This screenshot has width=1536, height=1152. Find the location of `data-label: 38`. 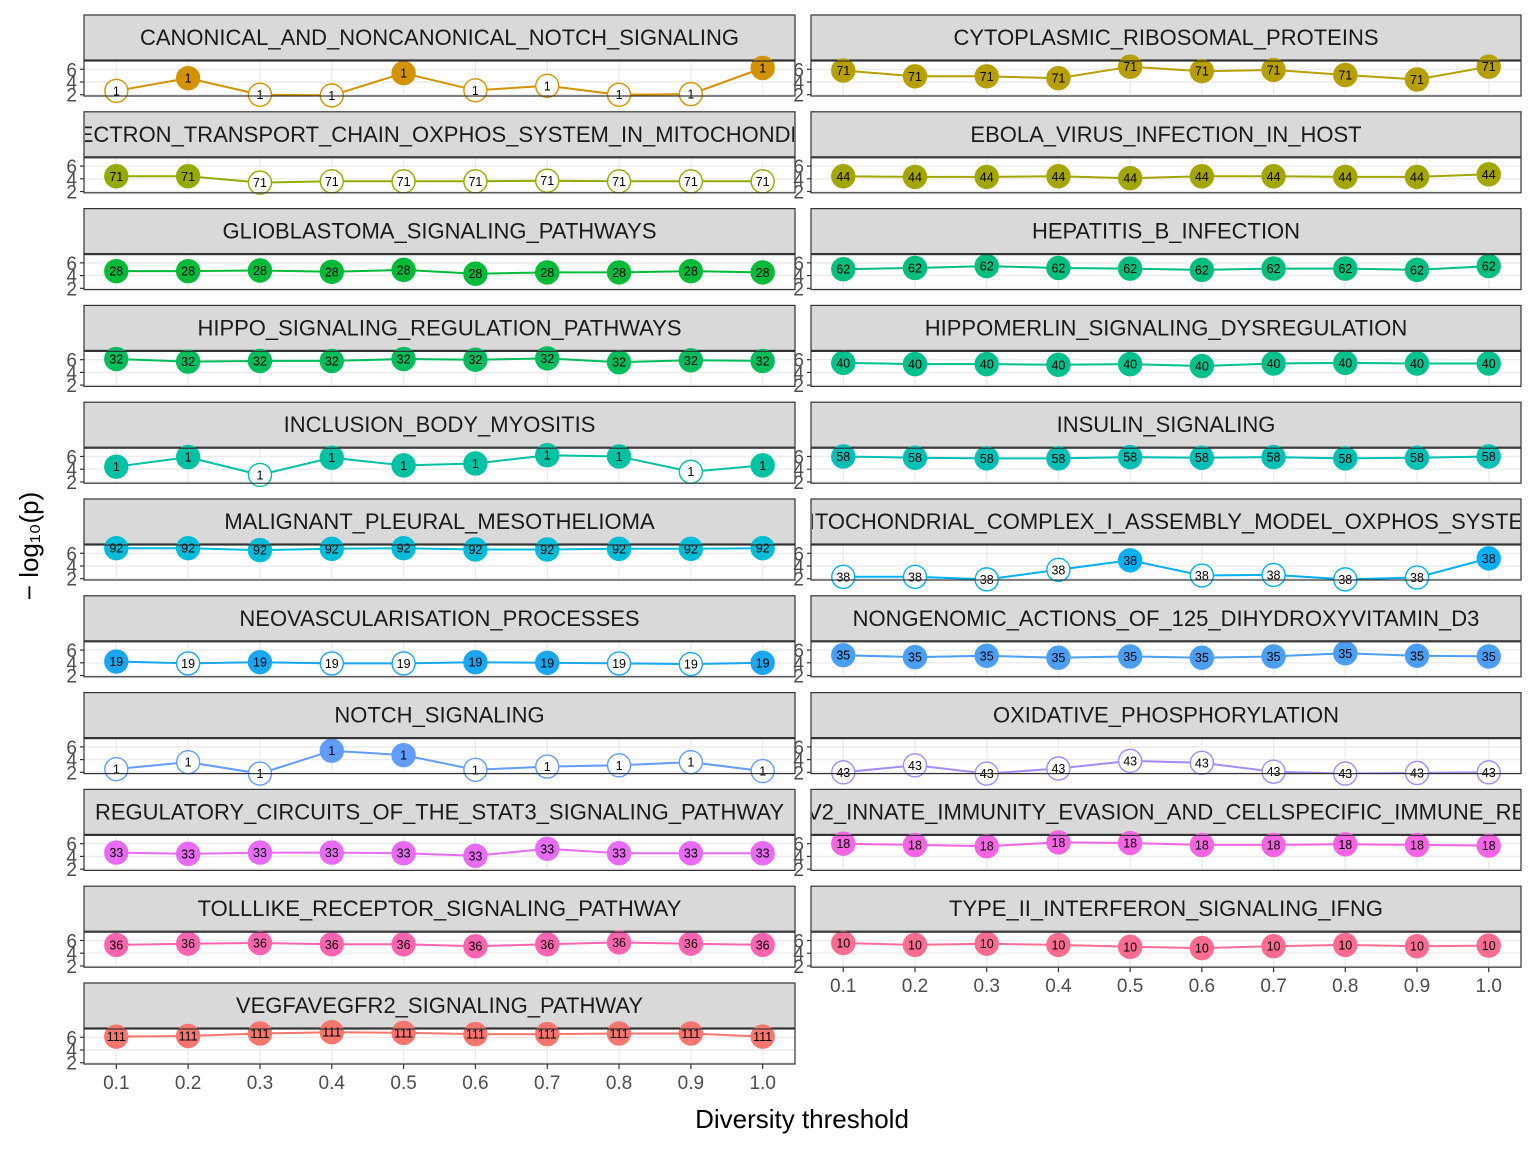

data-label: 38 is located at coordinates (1274, 575).